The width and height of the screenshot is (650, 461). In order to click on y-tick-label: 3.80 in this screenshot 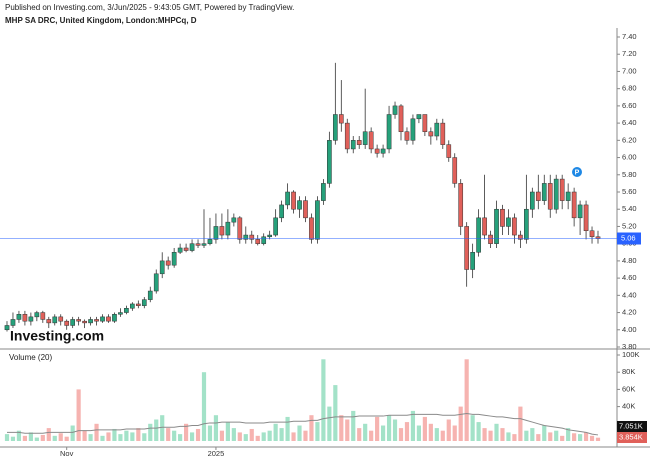, I will do `click(629, 346)`.